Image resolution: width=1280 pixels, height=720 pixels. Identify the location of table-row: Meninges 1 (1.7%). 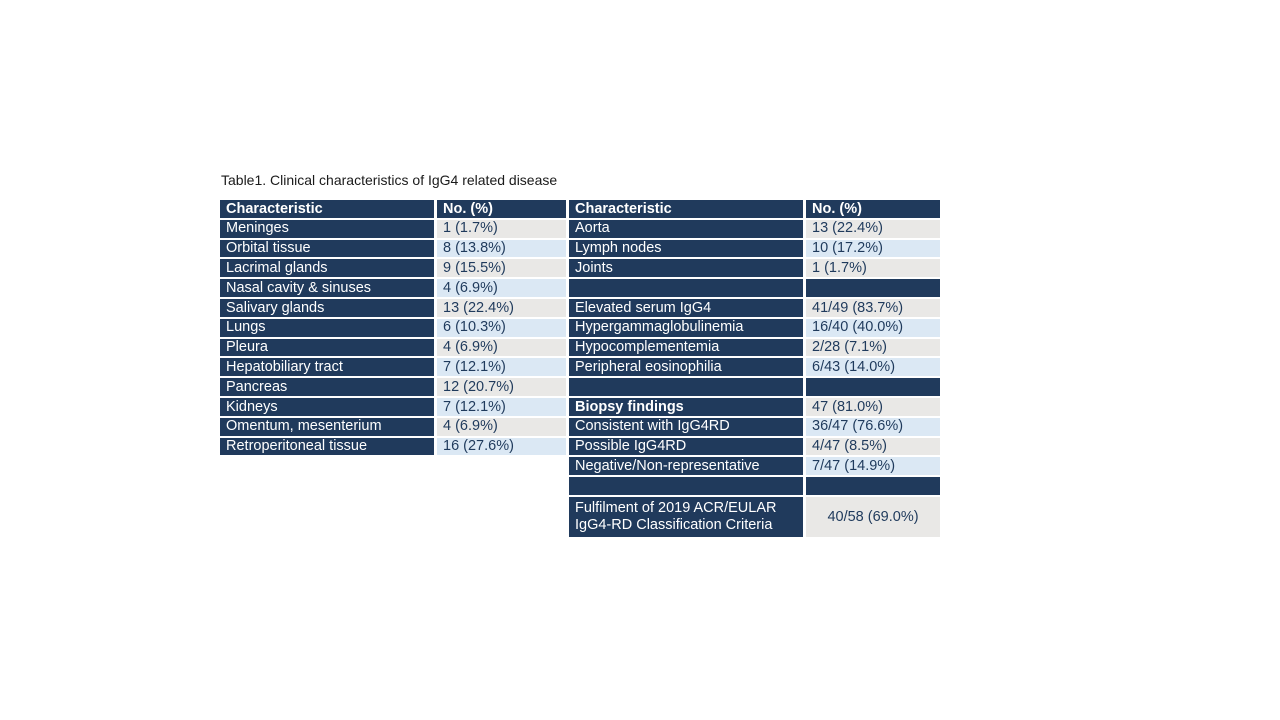
(393, 229).